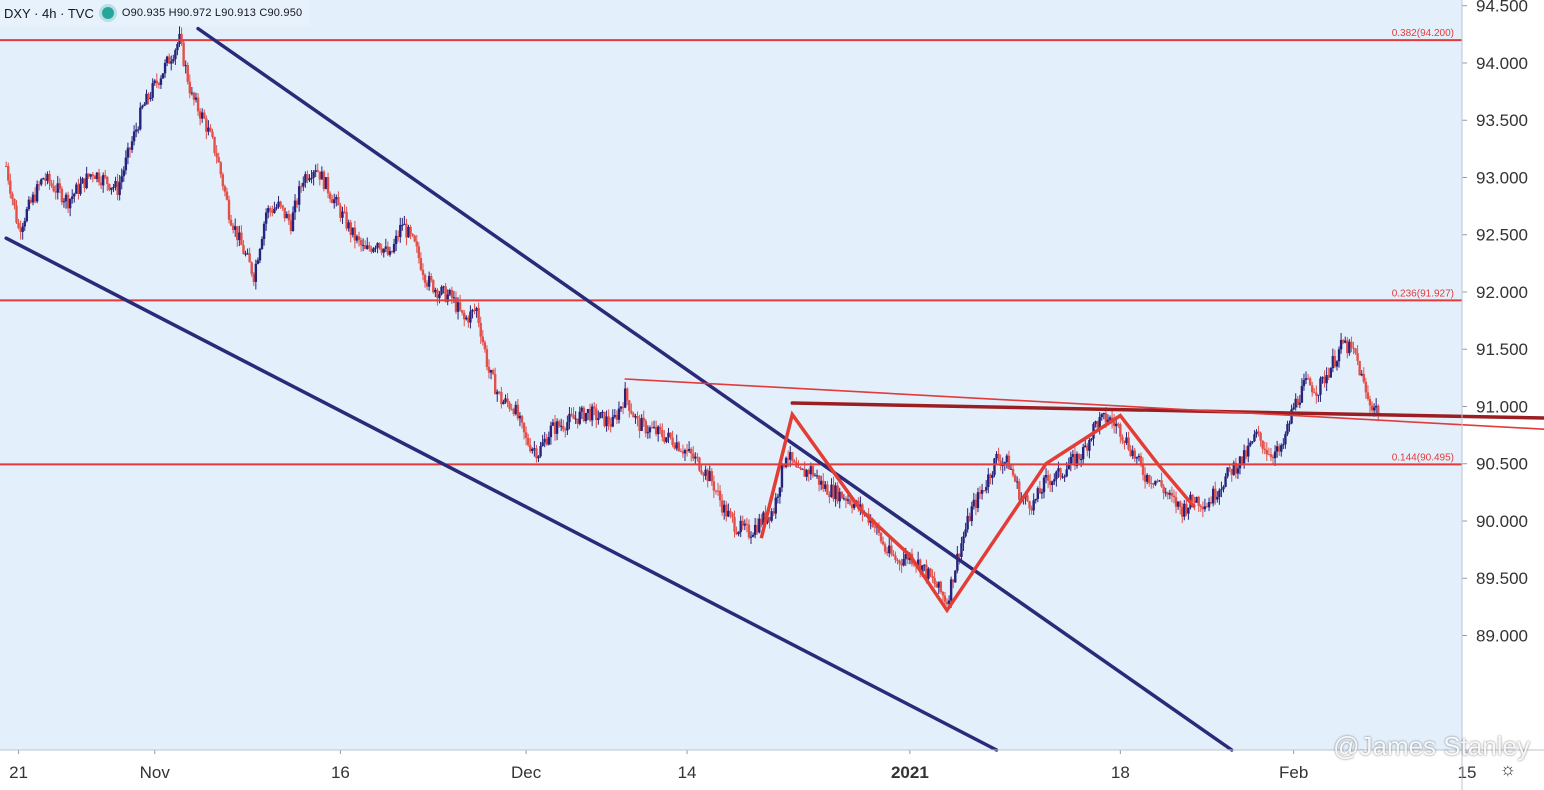 This screenshot has width=1544, height=790. Describe the element at coordinates (742, 766) in the screenshot. I see `time-axis: 21 Nov 16 Dec 14 2021 18 Feb 15` at that location.